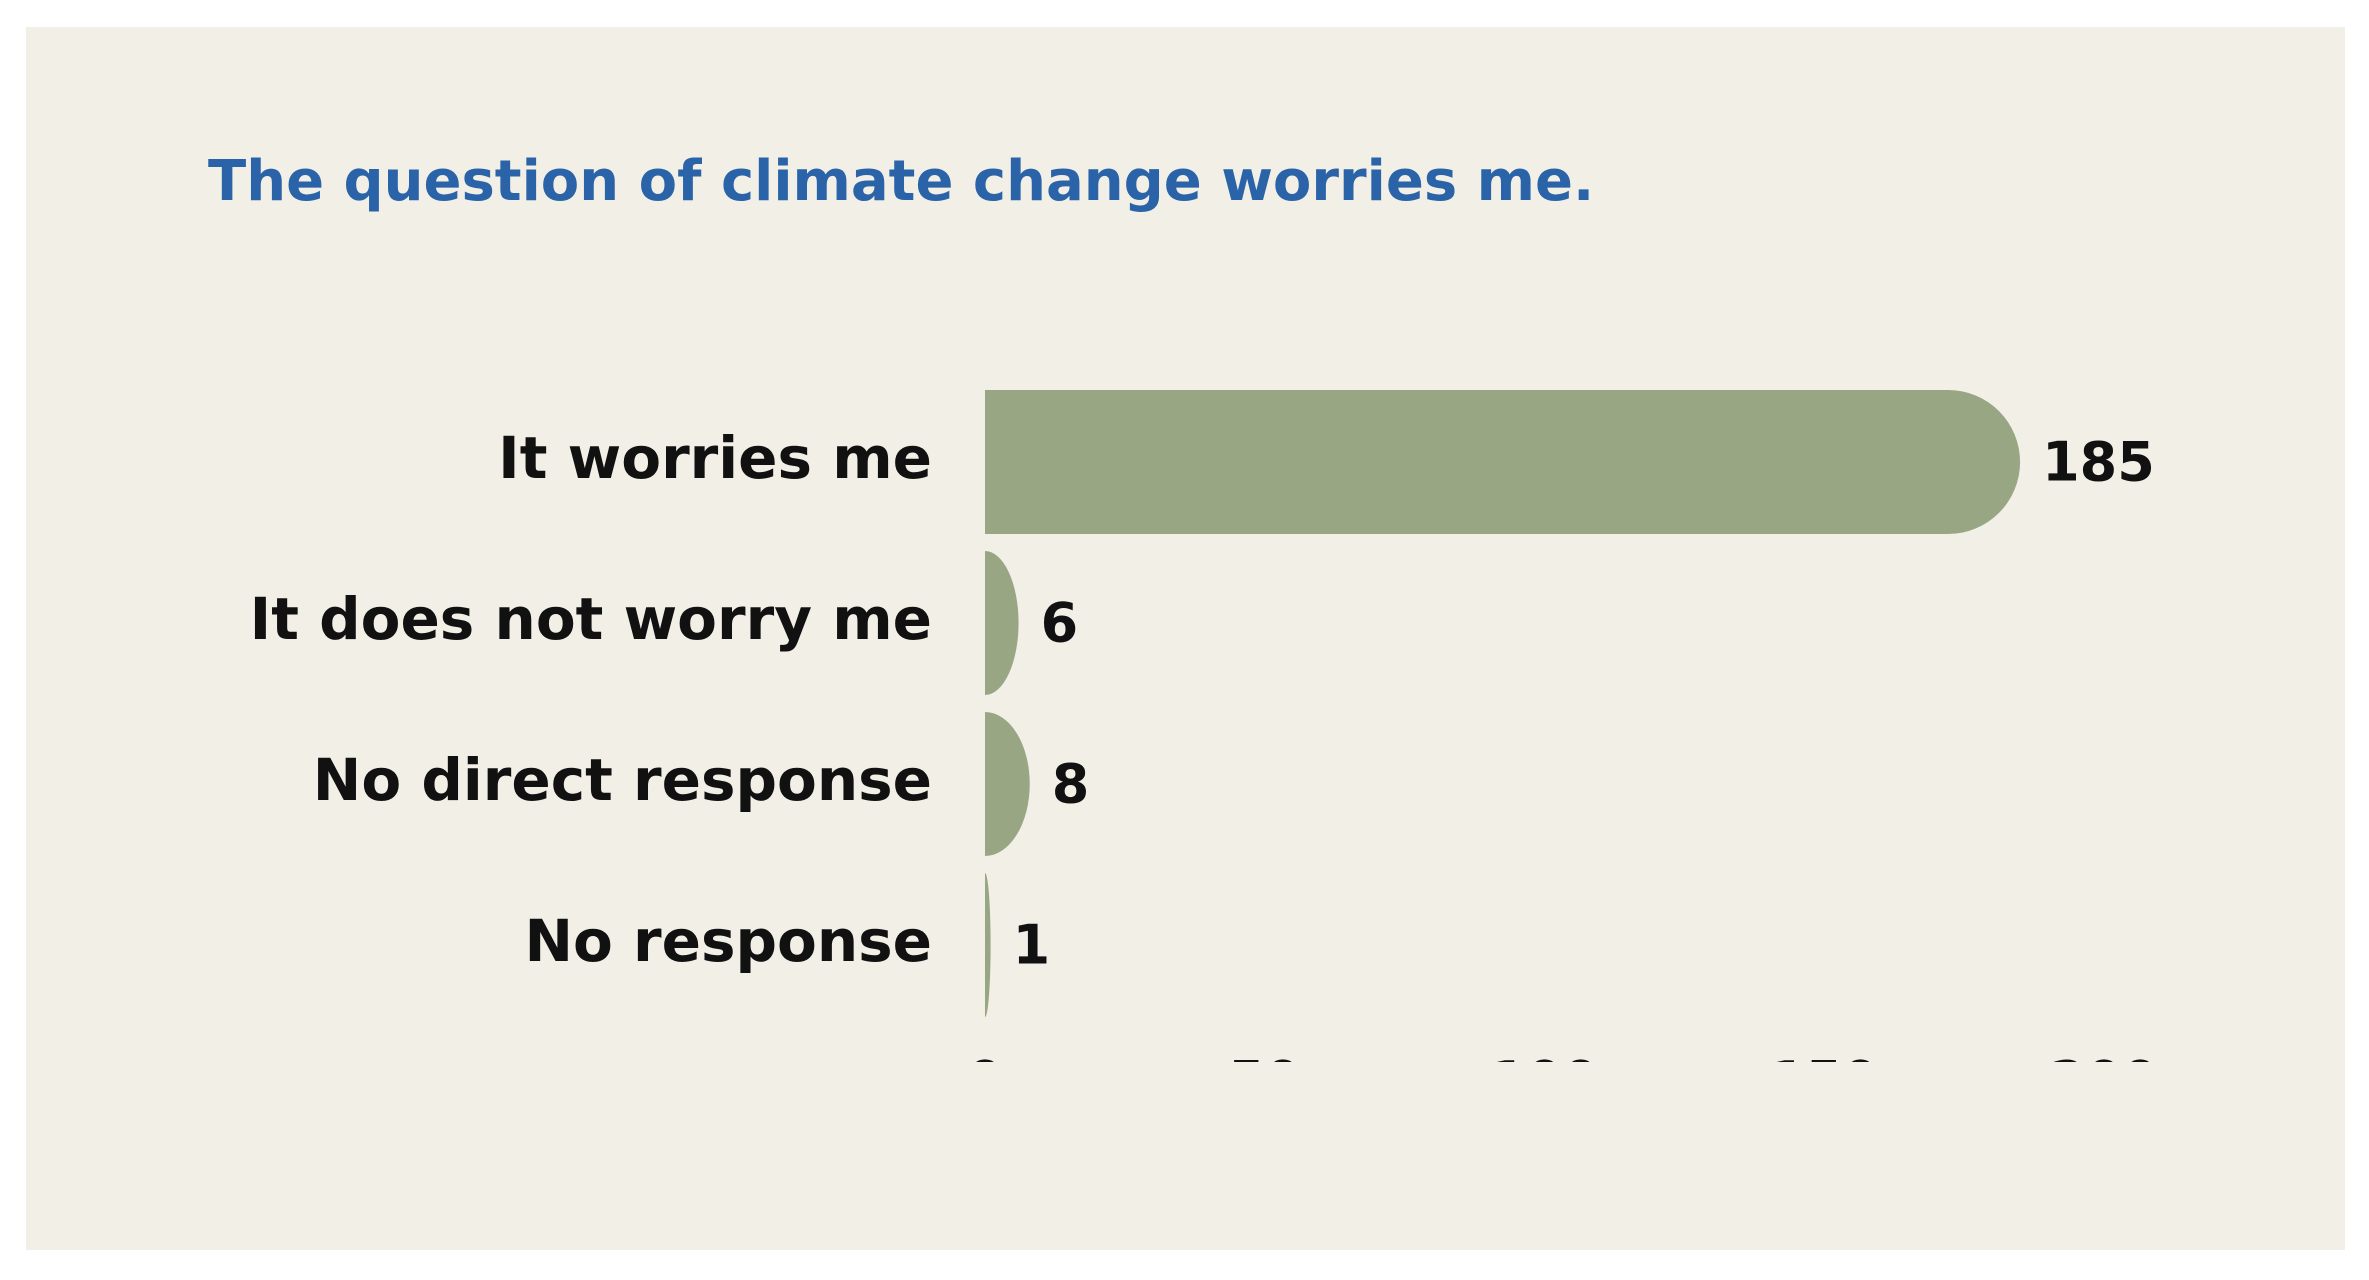 Image resolution: width=2369 pixels, height=1280 pixels. What do you see at coordinates (728, 941) in the screenshot?
I see `y-tick-label: No response` at bounding box center [728, 941].